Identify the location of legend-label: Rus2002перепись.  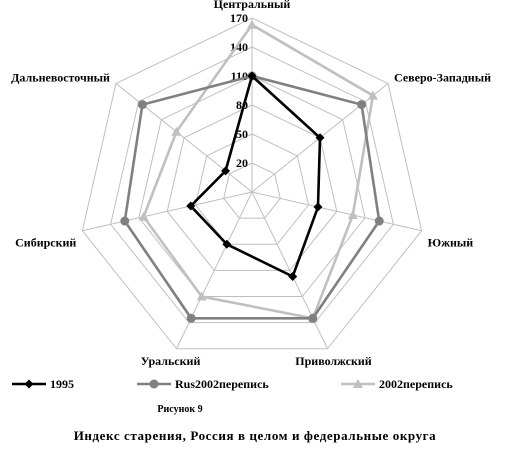
(222, 384).